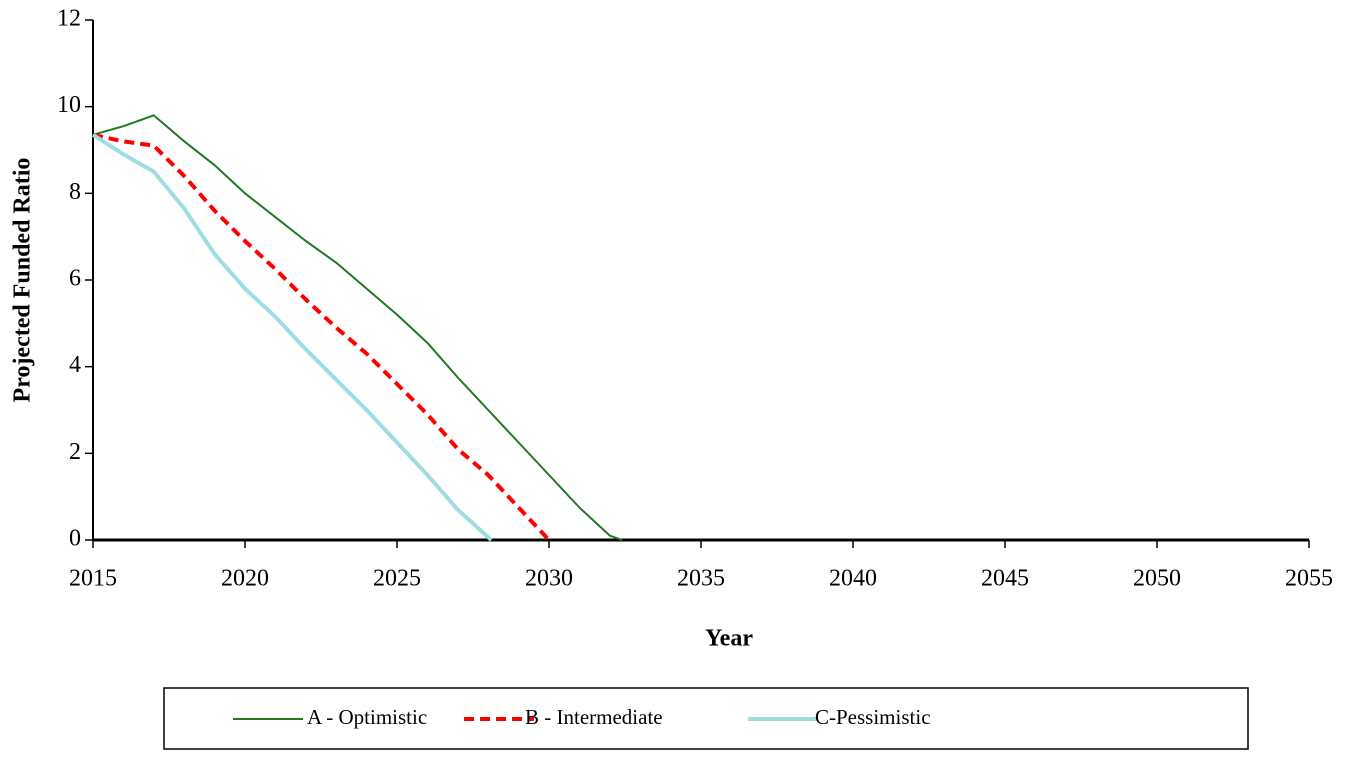 The height and width of the screenshot is (783, 1353). I want to click on legend-label: C-Pessimistic, so click(873, 717).